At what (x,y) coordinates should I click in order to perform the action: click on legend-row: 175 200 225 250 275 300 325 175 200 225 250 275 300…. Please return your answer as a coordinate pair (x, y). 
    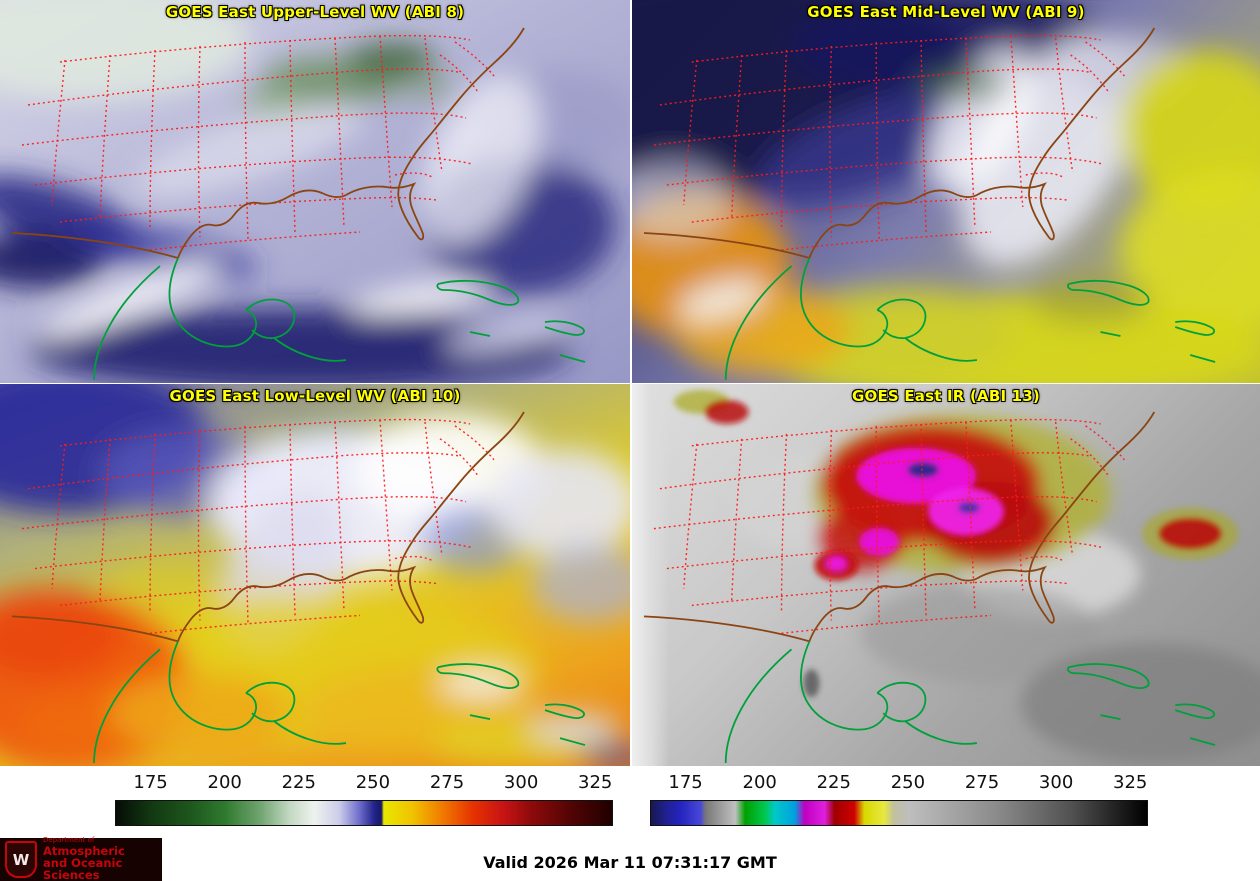
    Looking at the image, I should click on (630, 805).